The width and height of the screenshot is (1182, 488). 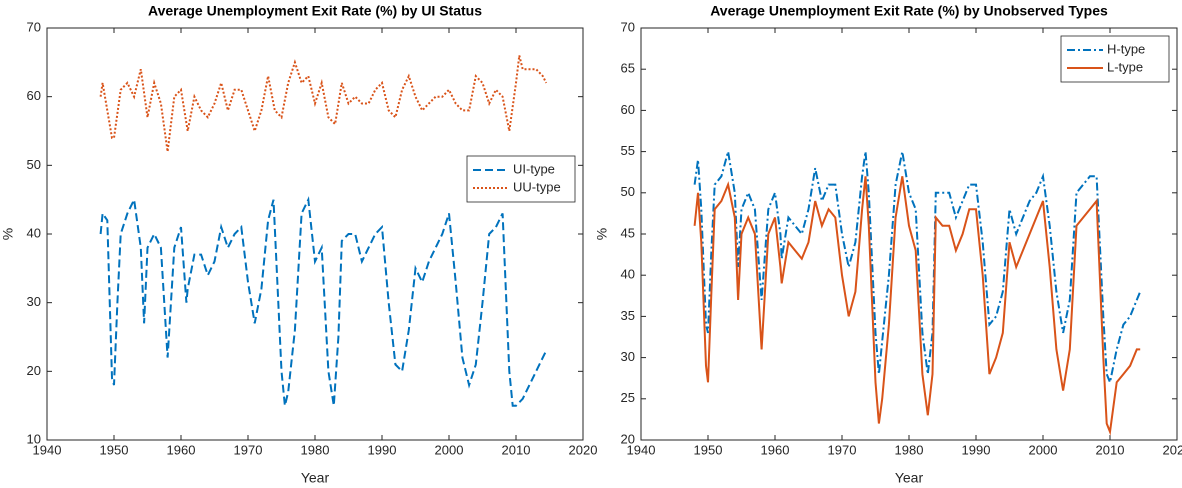 I want to click on y-tick-label: 25, so click(x=628, y=397).